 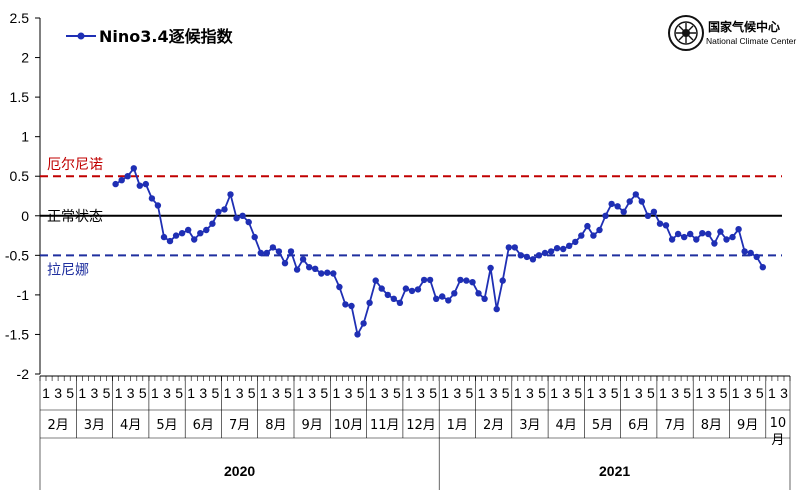 What do you see at coordinates (25, 216) in the screenshot?
I see `y-tick-label: 0` at bounding box center [25, 216].